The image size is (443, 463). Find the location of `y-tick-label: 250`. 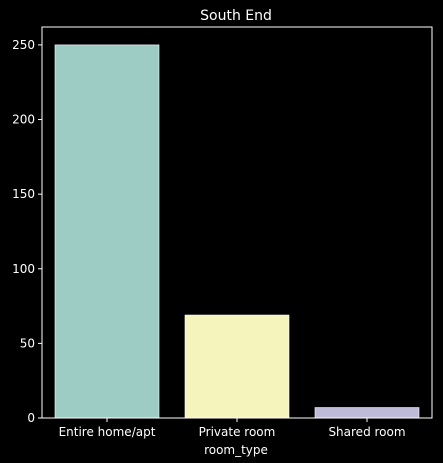

y-tick-label: 250 is located at coordinates (23, 45).